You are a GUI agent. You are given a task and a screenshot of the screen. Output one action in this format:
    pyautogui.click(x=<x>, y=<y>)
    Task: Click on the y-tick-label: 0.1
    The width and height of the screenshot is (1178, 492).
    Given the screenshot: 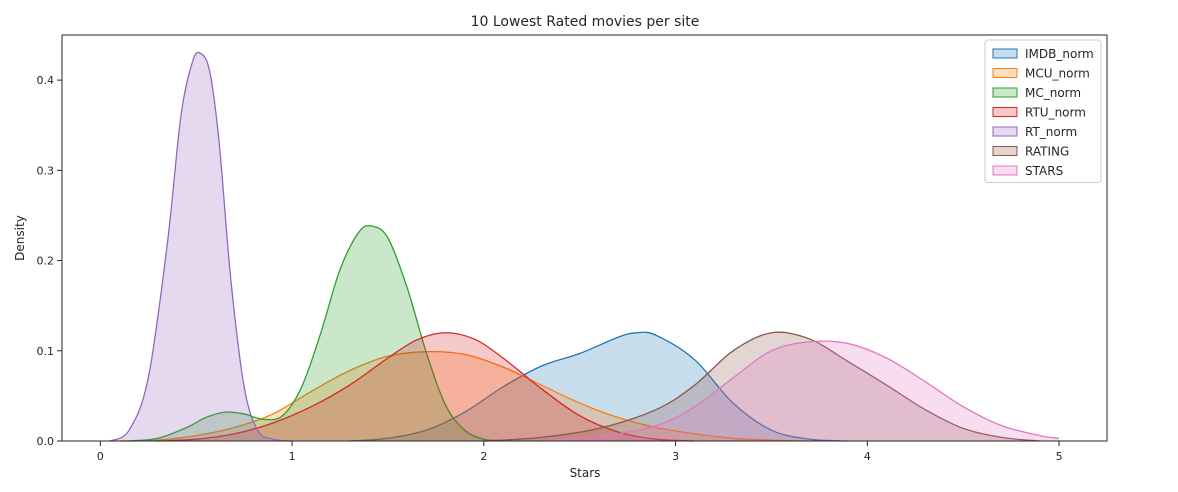 What is the action you would take?
    pyautogui.click(x=46, y=351)
    